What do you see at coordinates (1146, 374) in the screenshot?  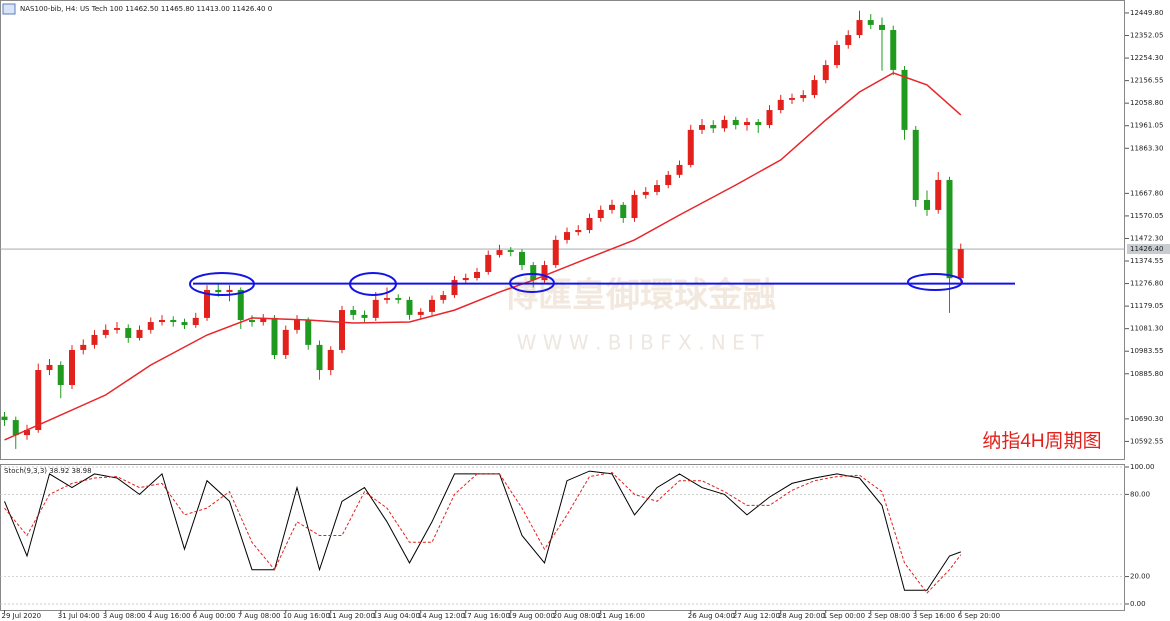 I see `y-tick-label: 10885.80` at bounding box center [1146, 374].